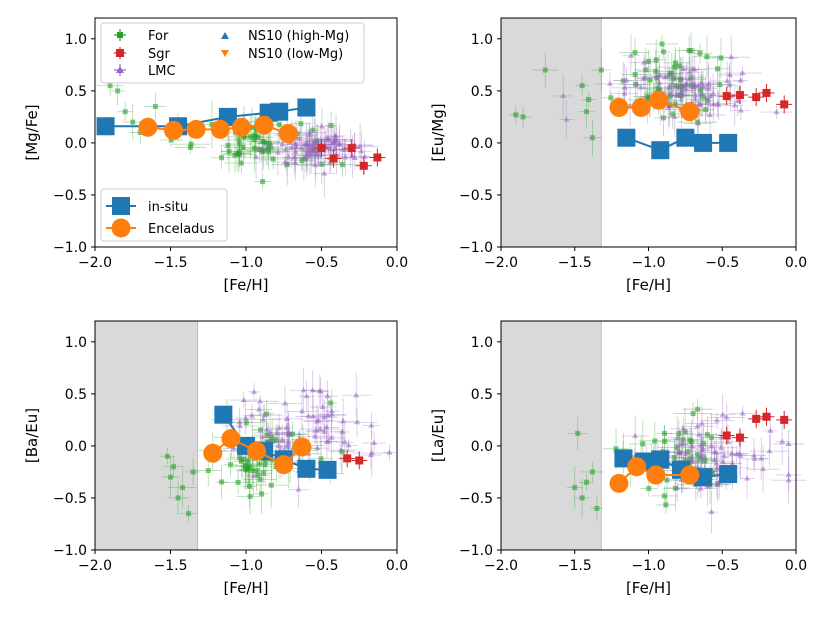 This screenshot has height=623, width=830. What do you see at coordinates (295, 54) in the screenshot?
I see `legend-label-ns10-low: NS10 (low-Mg)` at bounding box center [295, 54].